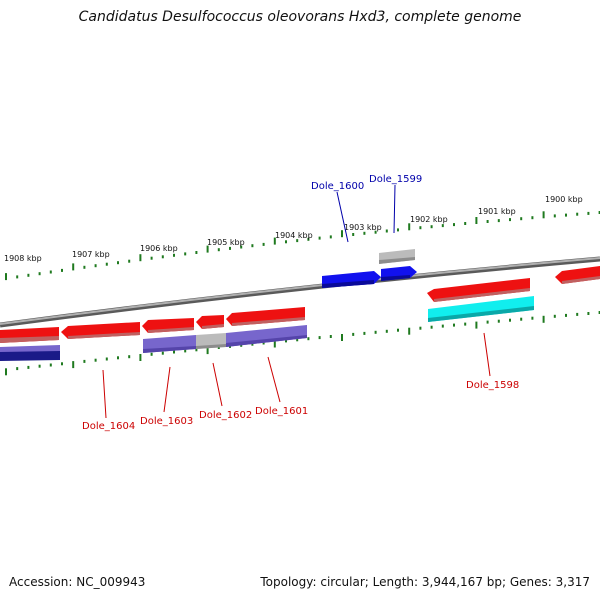 The width and height of the screenshot is (600, 600). I want to click on label-dole-1599: Dole_1599, so click(395, 179).